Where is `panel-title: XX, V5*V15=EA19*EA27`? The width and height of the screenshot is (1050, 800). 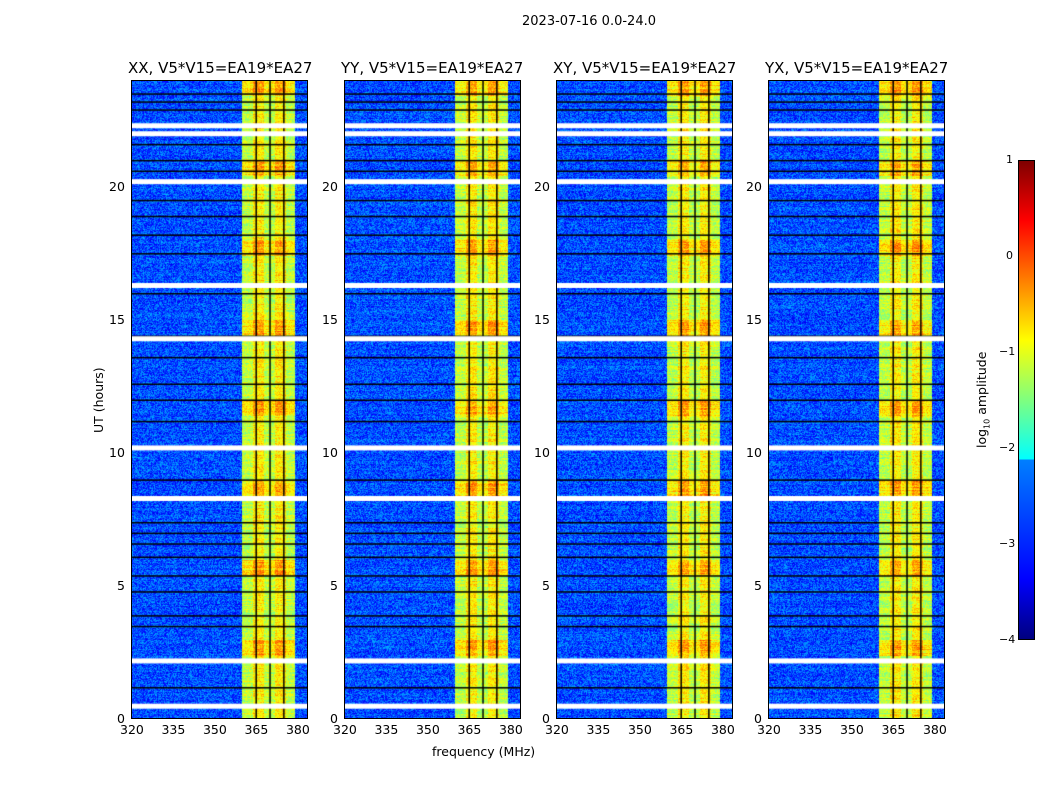
panel-title: XX, V5*V15=EA19*EA27 is located at coordinates (220, 68).